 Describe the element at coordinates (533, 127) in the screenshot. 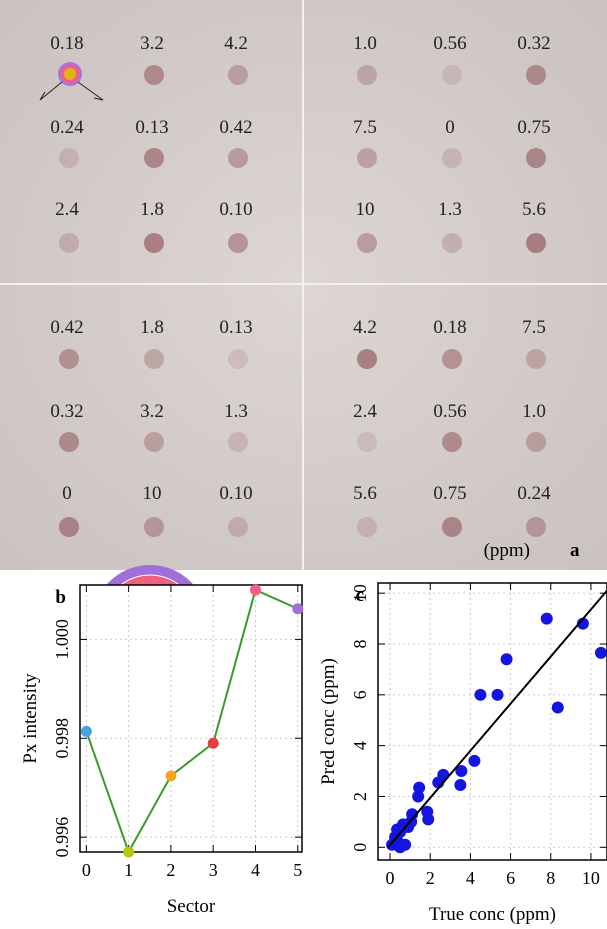

I see `concentration-label: 0.75` at that location.